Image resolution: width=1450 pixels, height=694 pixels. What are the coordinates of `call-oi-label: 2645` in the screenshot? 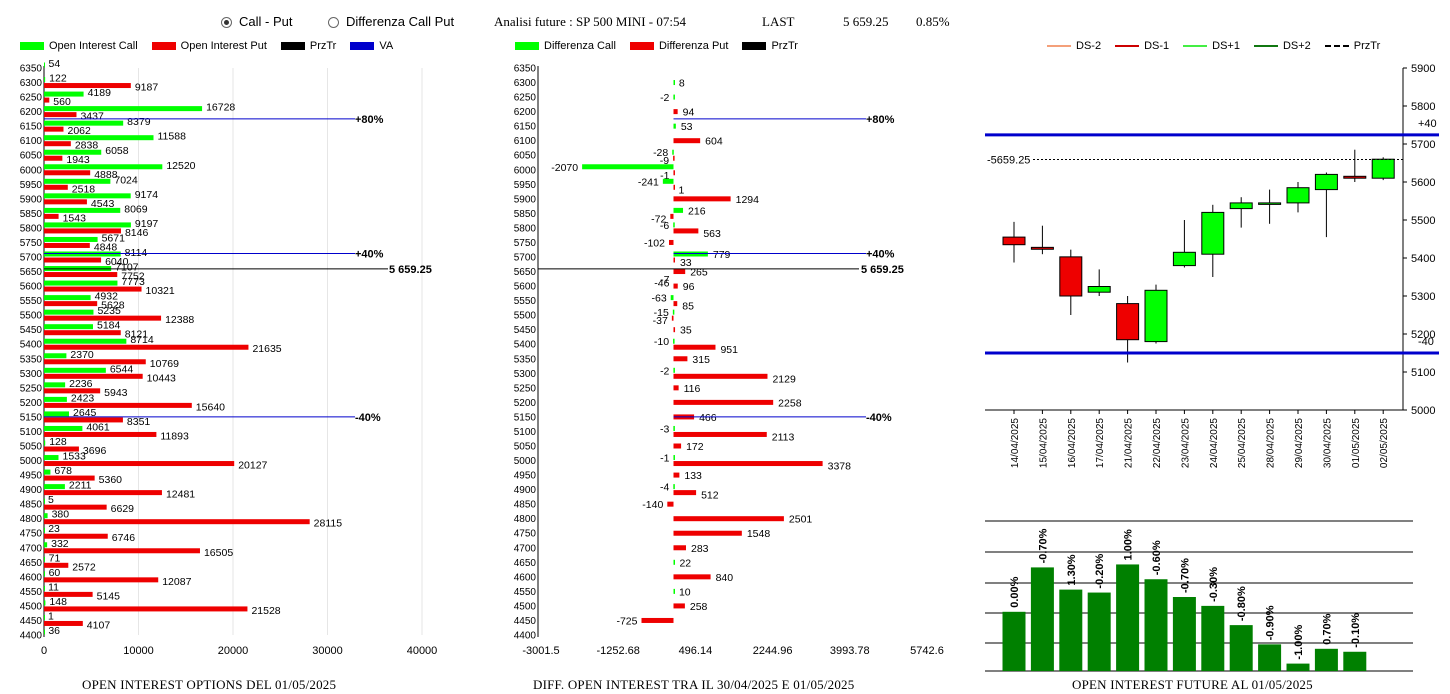 It's located at (85, 413).